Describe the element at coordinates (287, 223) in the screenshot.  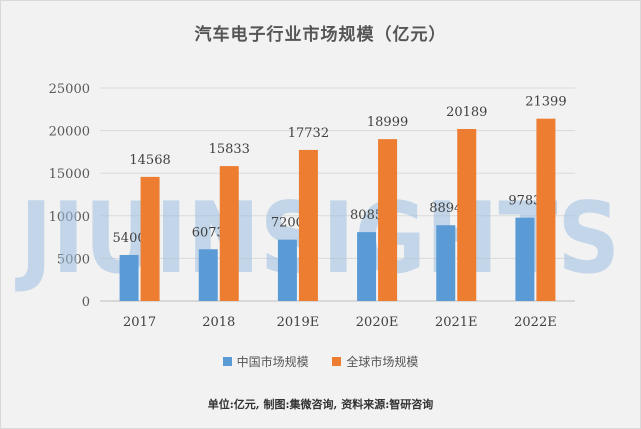
I see `data-label: 7200` at that location.